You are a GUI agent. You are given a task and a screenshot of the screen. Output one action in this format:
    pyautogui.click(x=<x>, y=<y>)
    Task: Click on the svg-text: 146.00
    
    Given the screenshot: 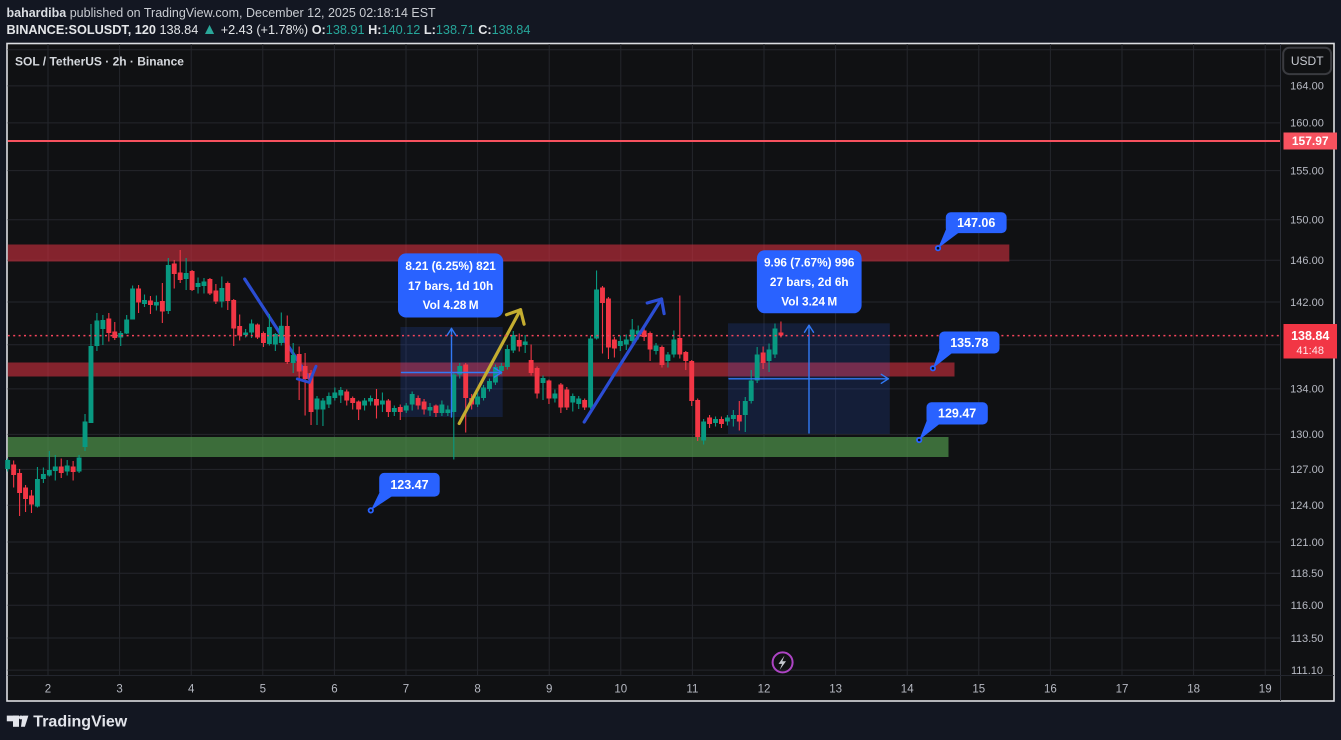 What is the action you would take?
    pyautogui.click(x=1307, y=261)
    